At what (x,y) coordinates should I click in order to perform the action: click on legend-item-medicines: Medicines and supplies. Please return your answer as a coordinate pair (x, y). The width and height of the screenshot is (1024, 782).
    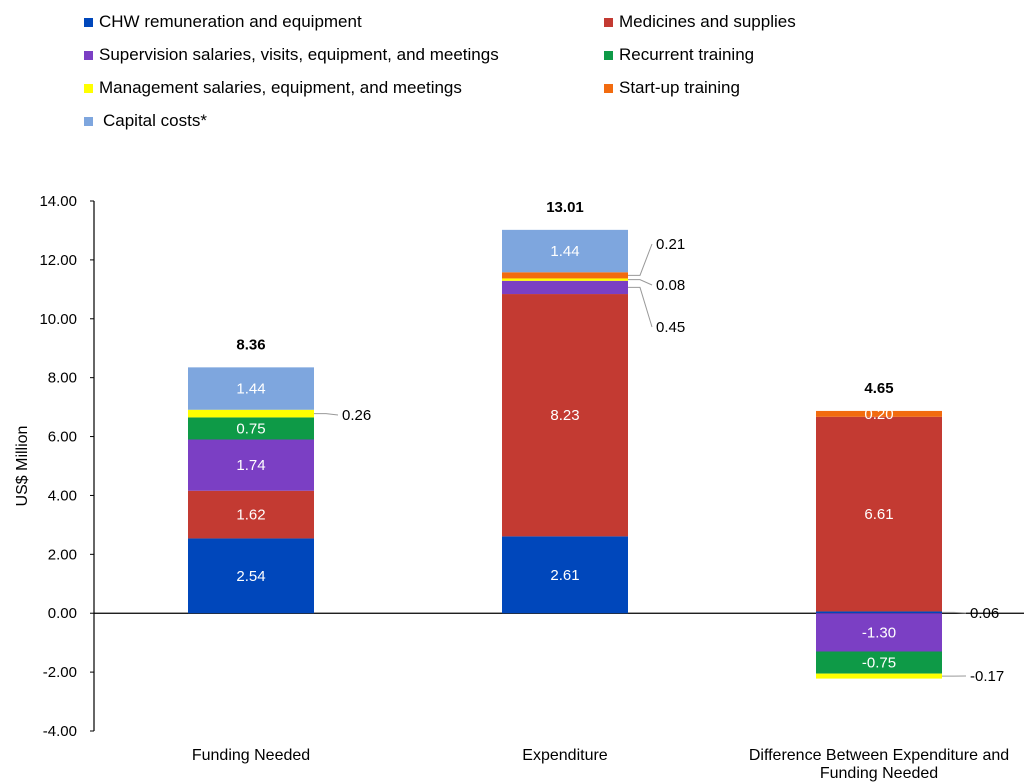
    Looking at the image, I should click on (700, 22).